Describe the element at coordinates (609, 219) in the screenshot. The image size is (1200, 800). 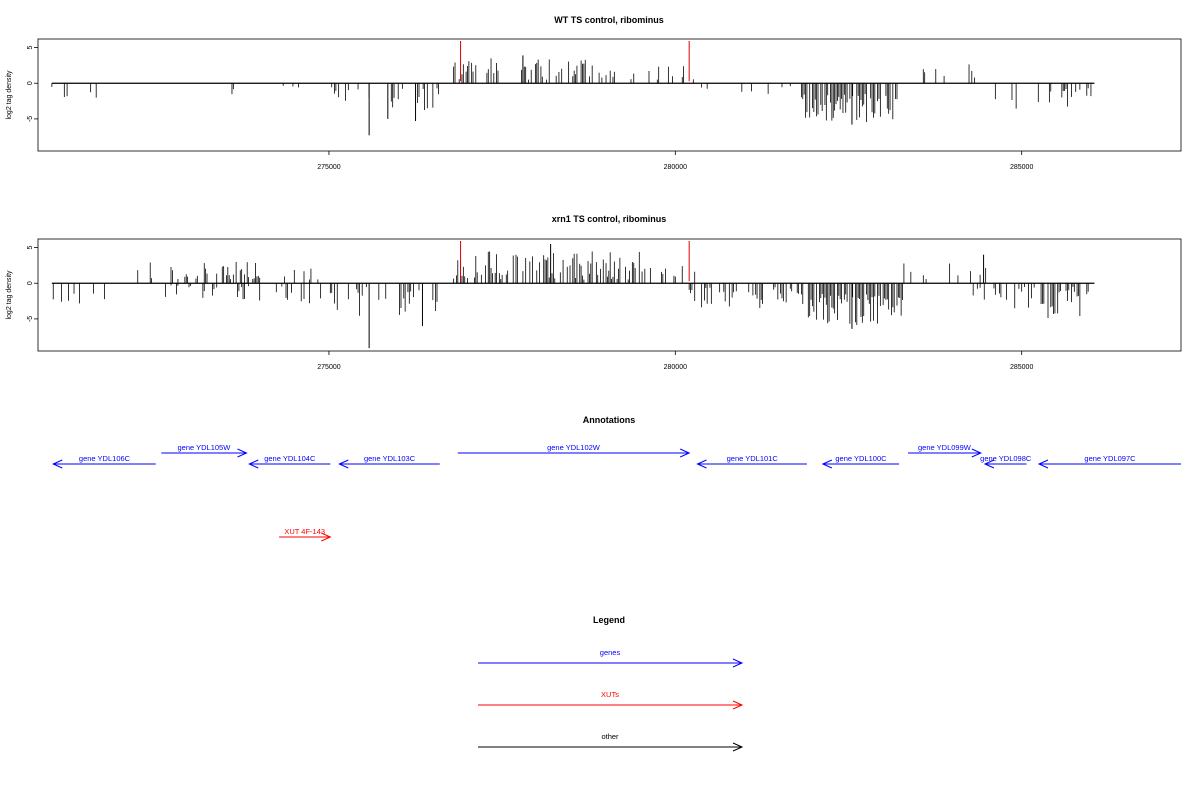
I see `xrn1-panel-title: xrn1 TS control, ribominus` at that location.